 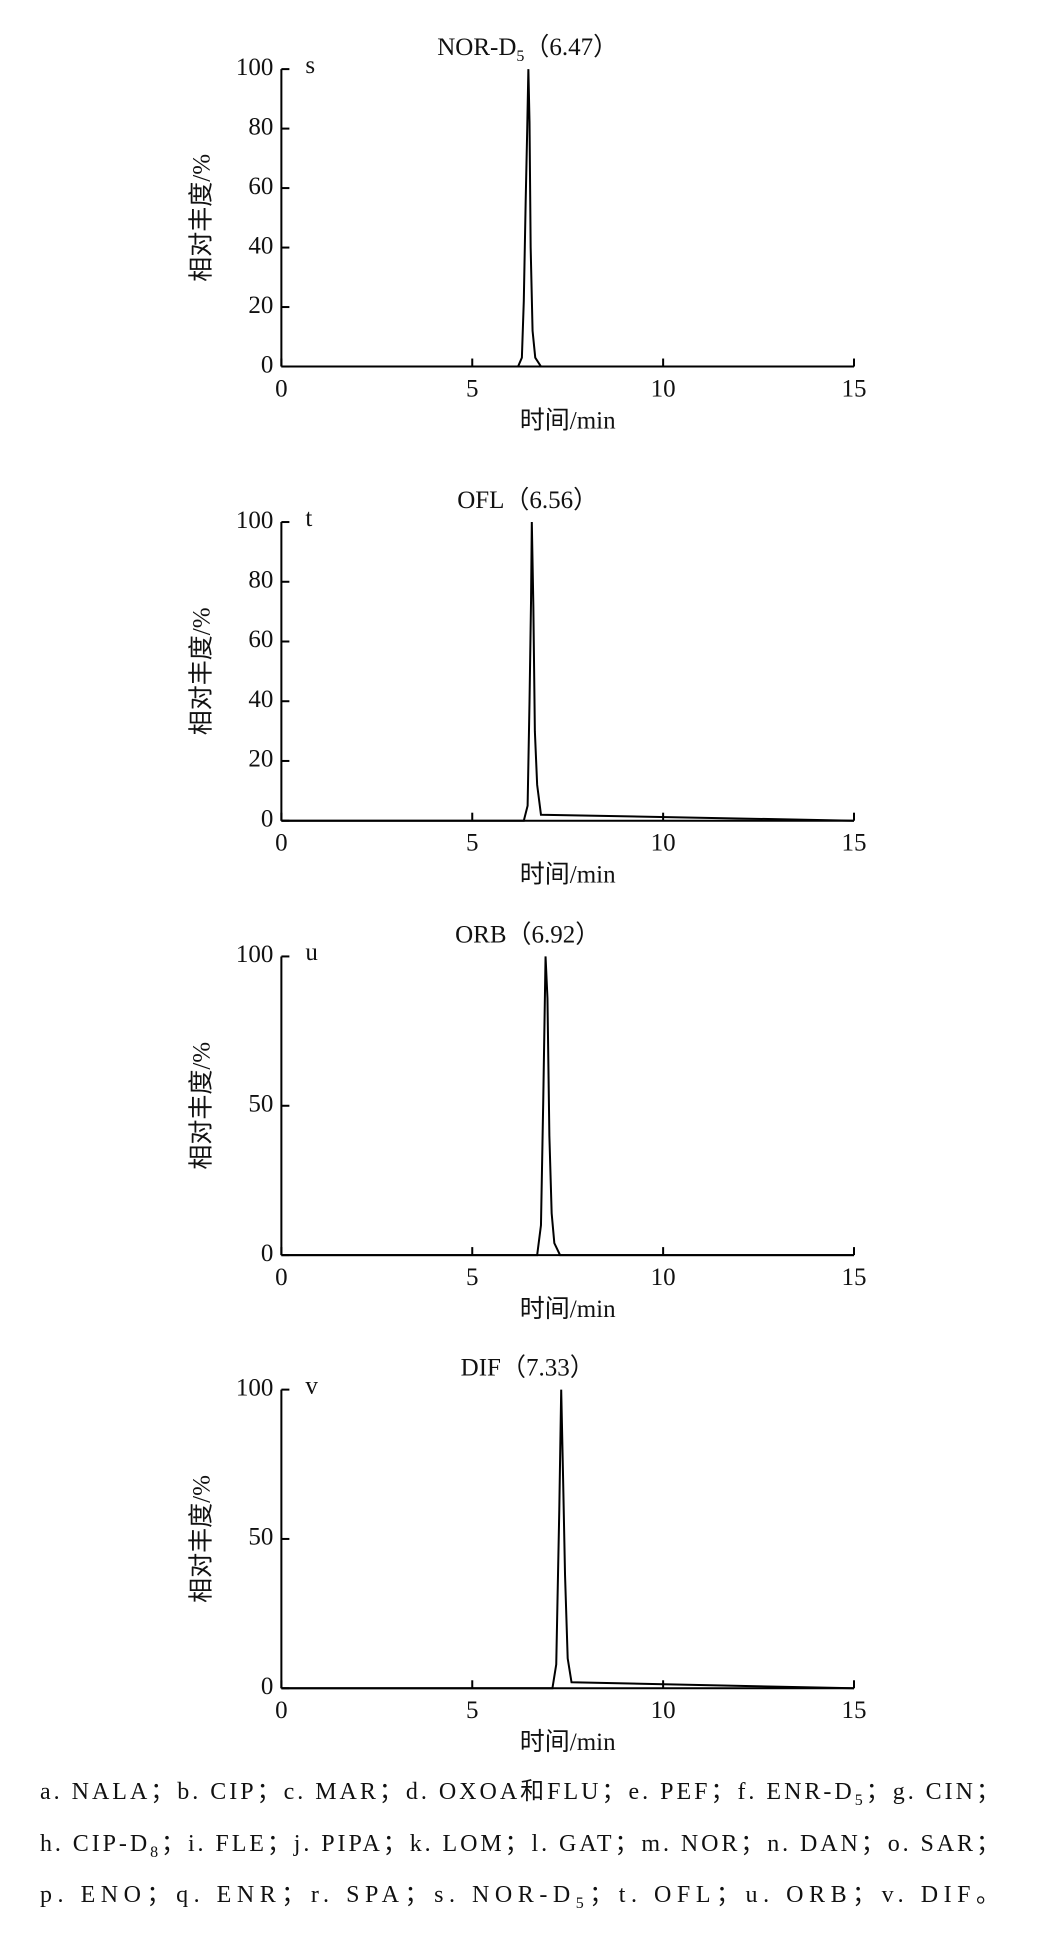 I want to click on text-segment: p. ENO；q. ENR；r. SPA；s. NOR-D, so click(x=305, y=1895).